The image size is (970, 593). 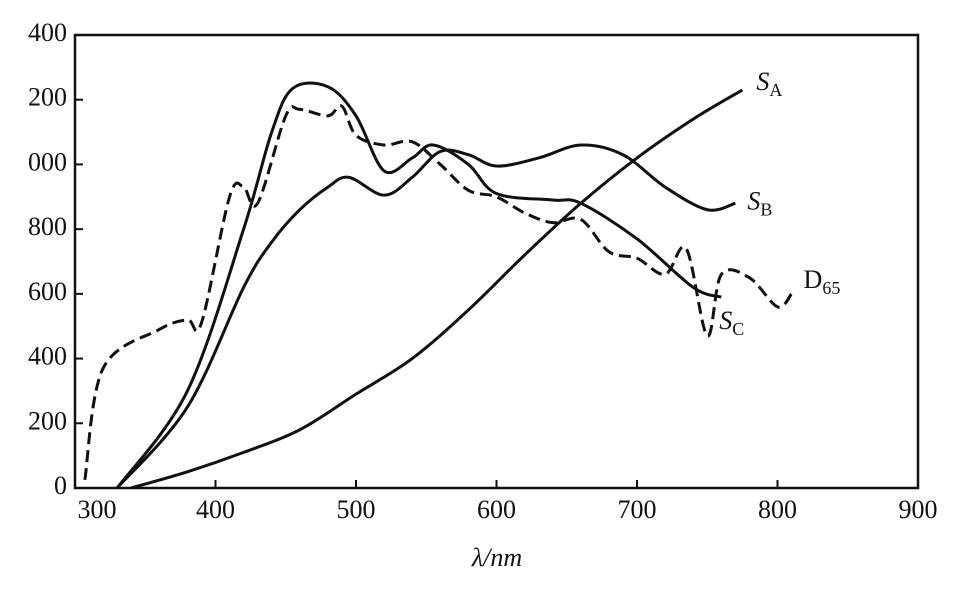 I want to click on series-label: D65, so click(x=822, y=281).